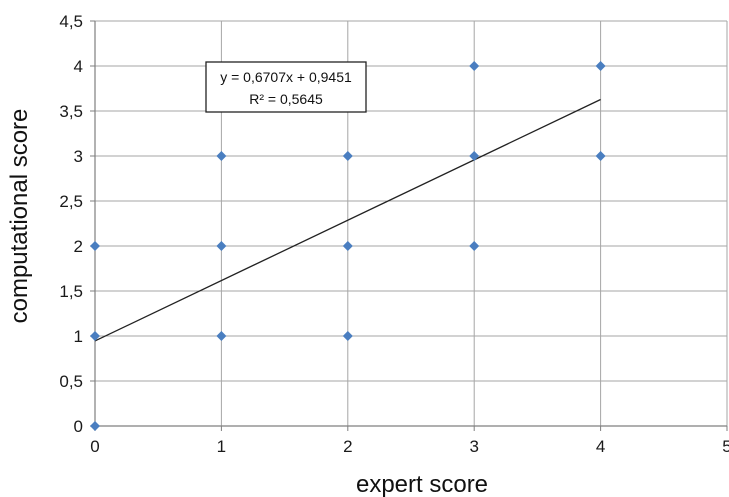 The image size is (729, 497). I want to click on equation-text: y = 0,6707x + 0,9451, so click(286, 77).